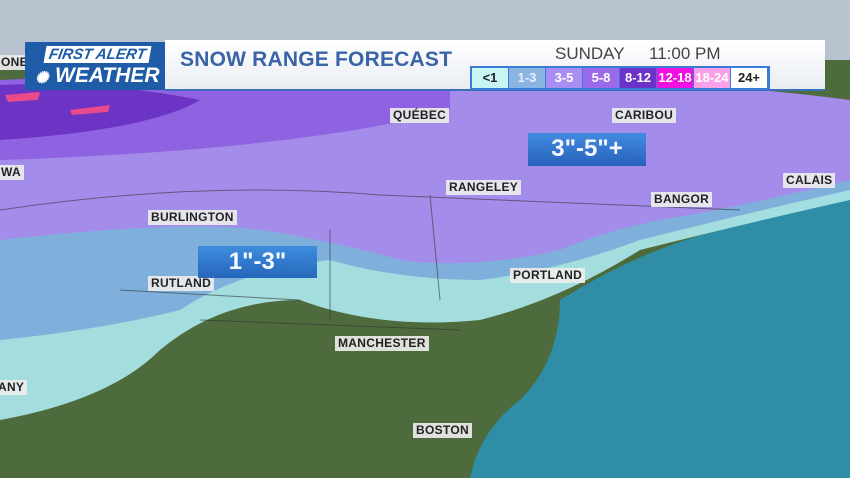  Describe the element at coordinates (644, 115) in the screenshot. I see `city-label: CARIBOU` at that location.